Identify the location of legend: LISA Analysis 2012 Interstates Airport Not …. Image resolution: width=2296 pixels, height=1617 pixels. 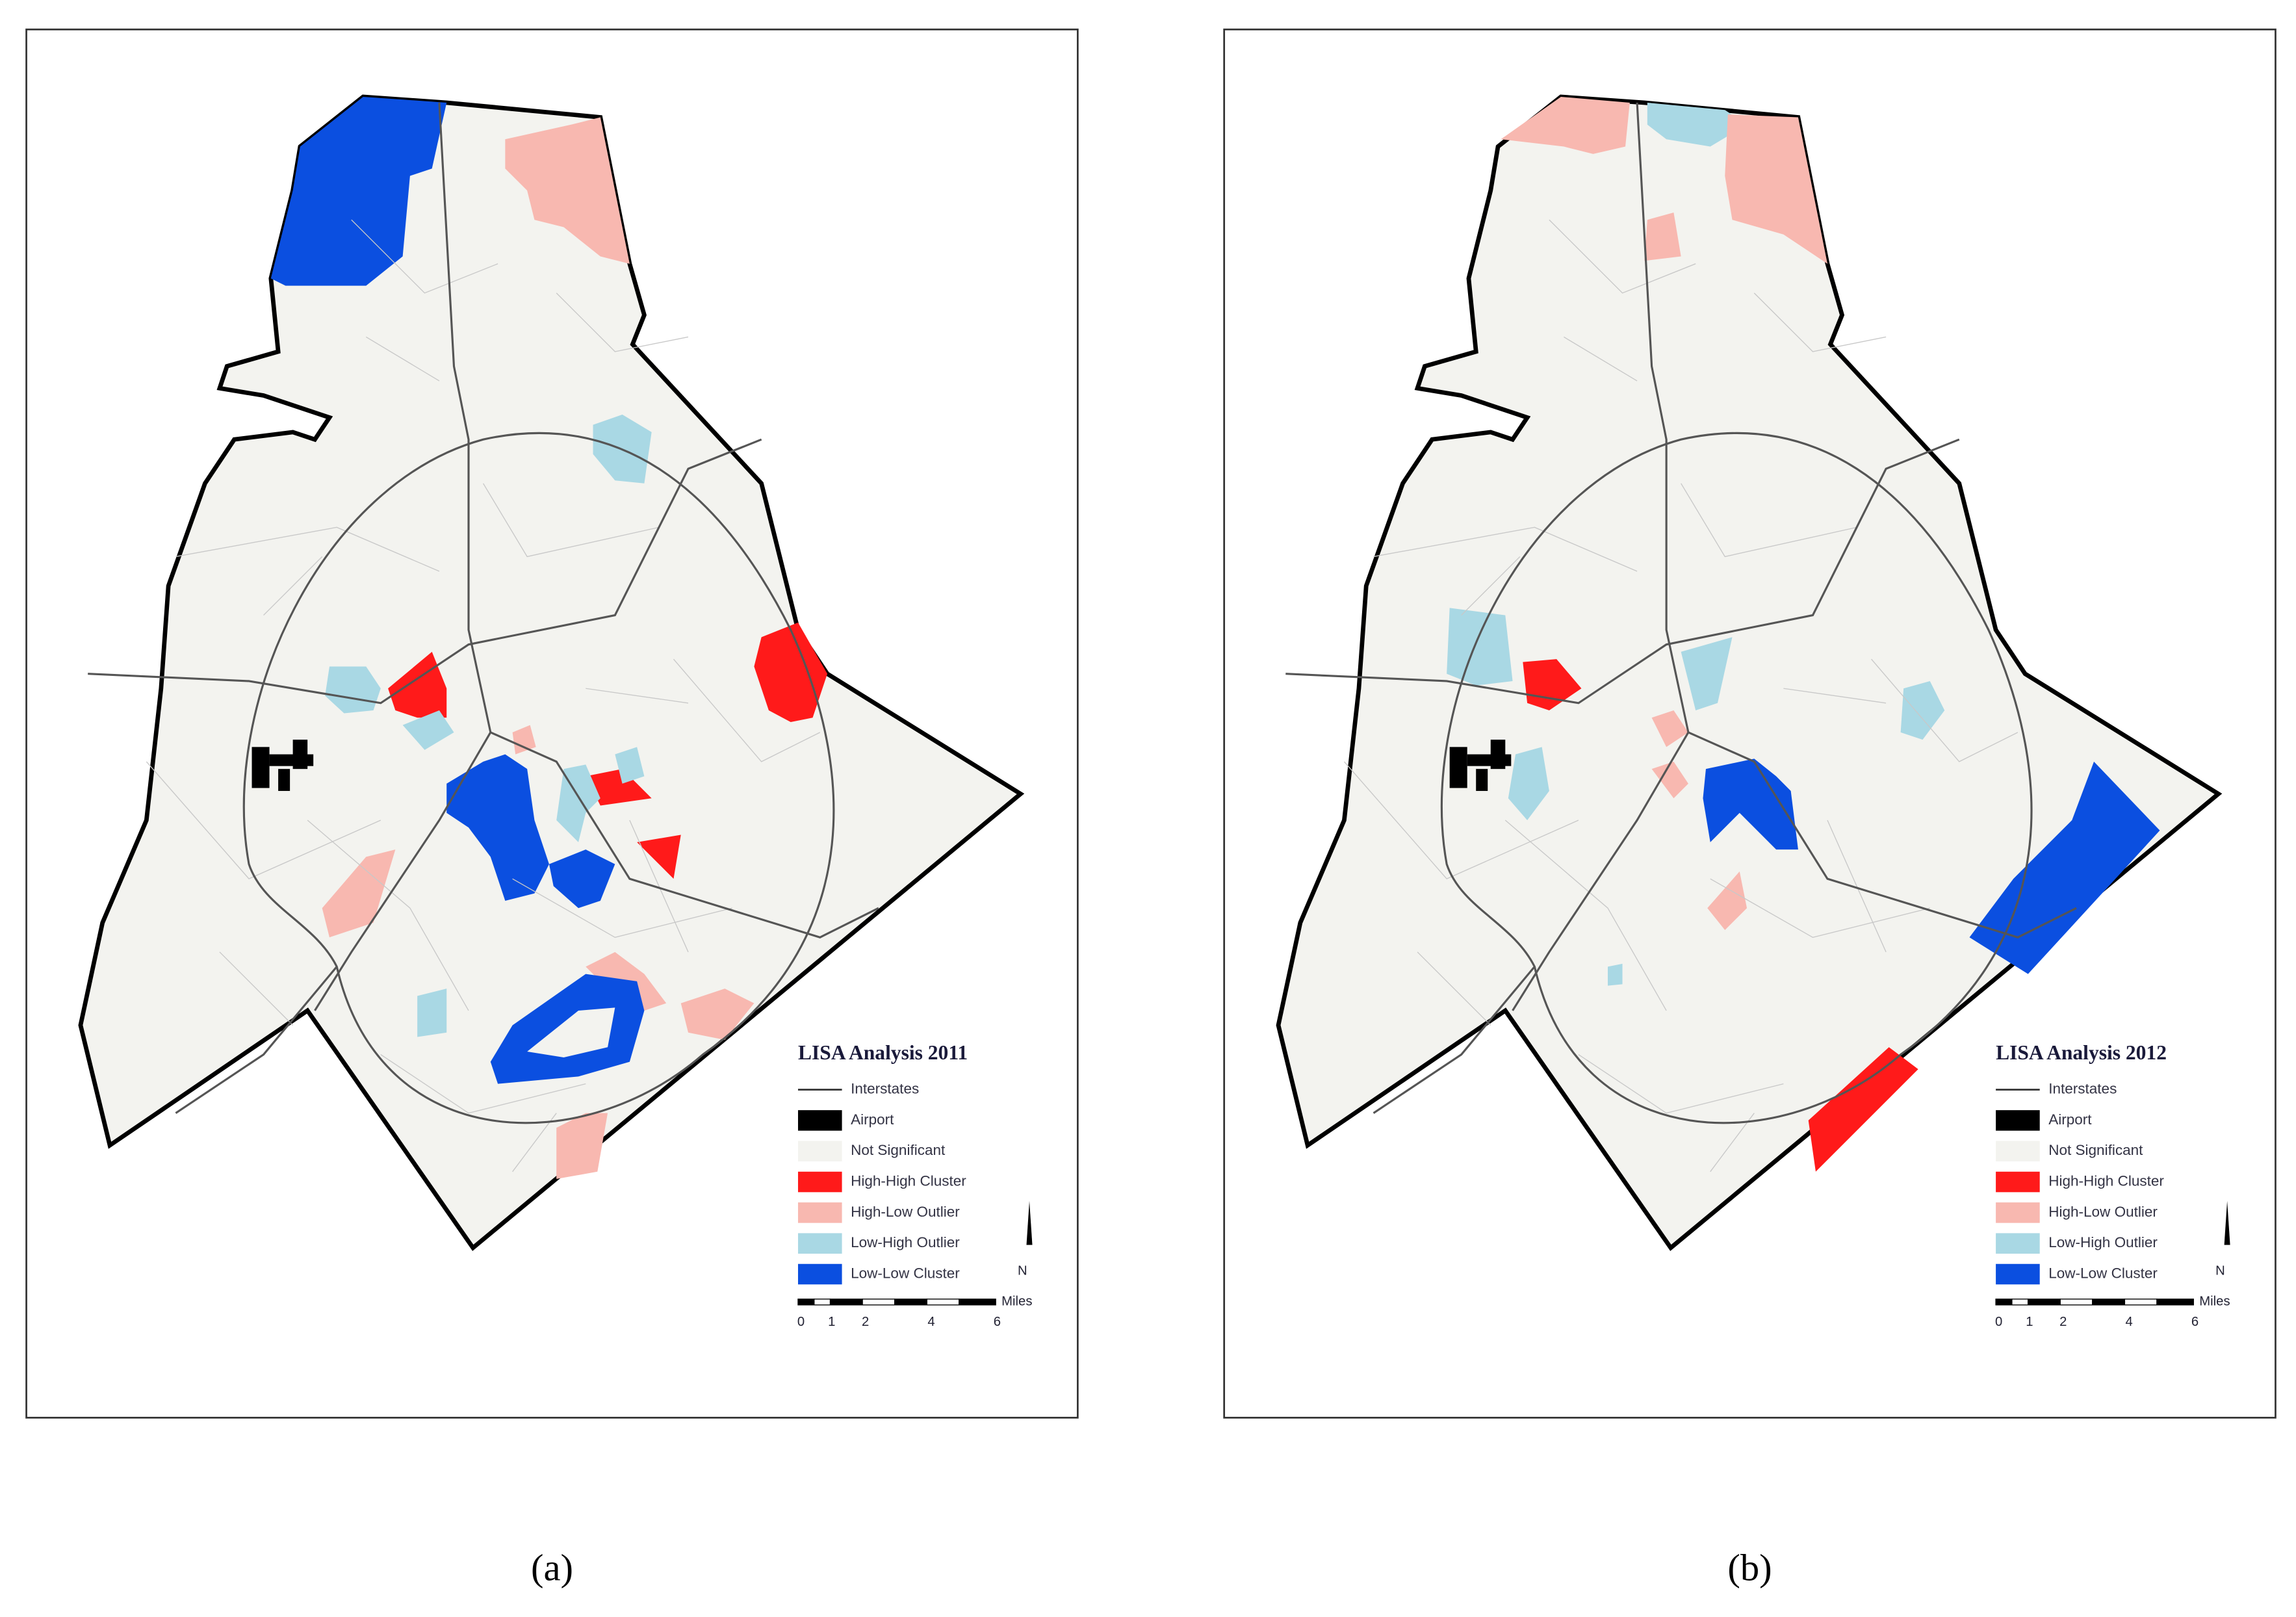
(2112, 1185).